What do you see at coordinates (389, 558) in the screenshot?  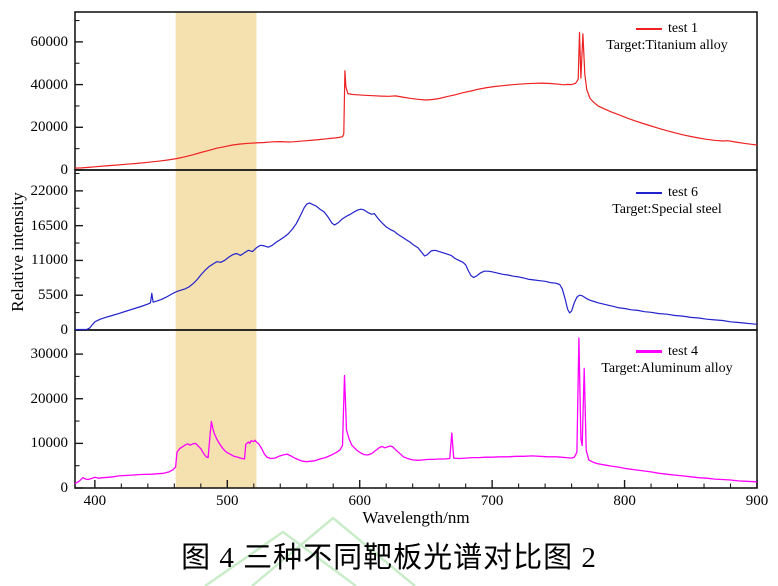 I see `figure-caption: 图 4 三种不同靶板光谱对比图 2` at bounding box center [389, 558].